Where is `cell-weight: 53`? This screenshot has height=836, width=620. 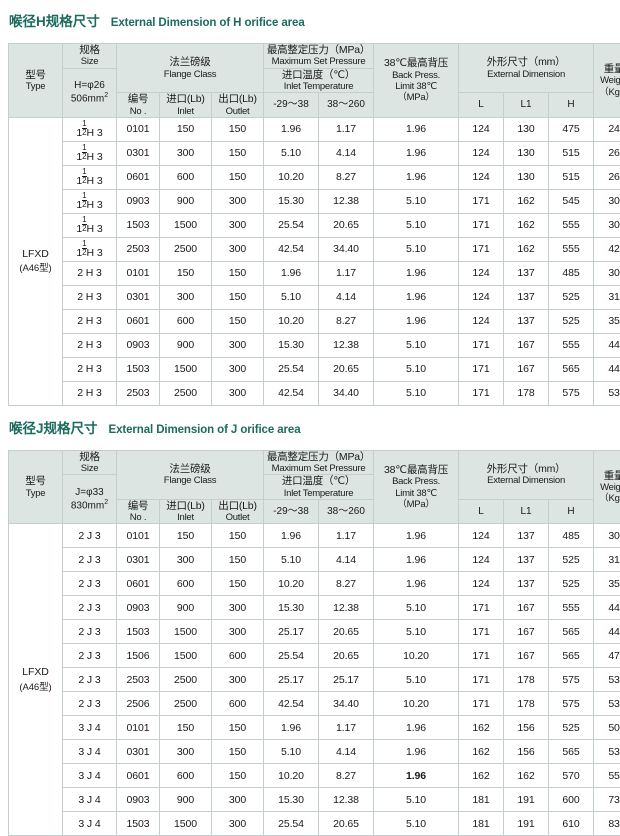
cell-weight: 53 is located at coordinates (607, 393).